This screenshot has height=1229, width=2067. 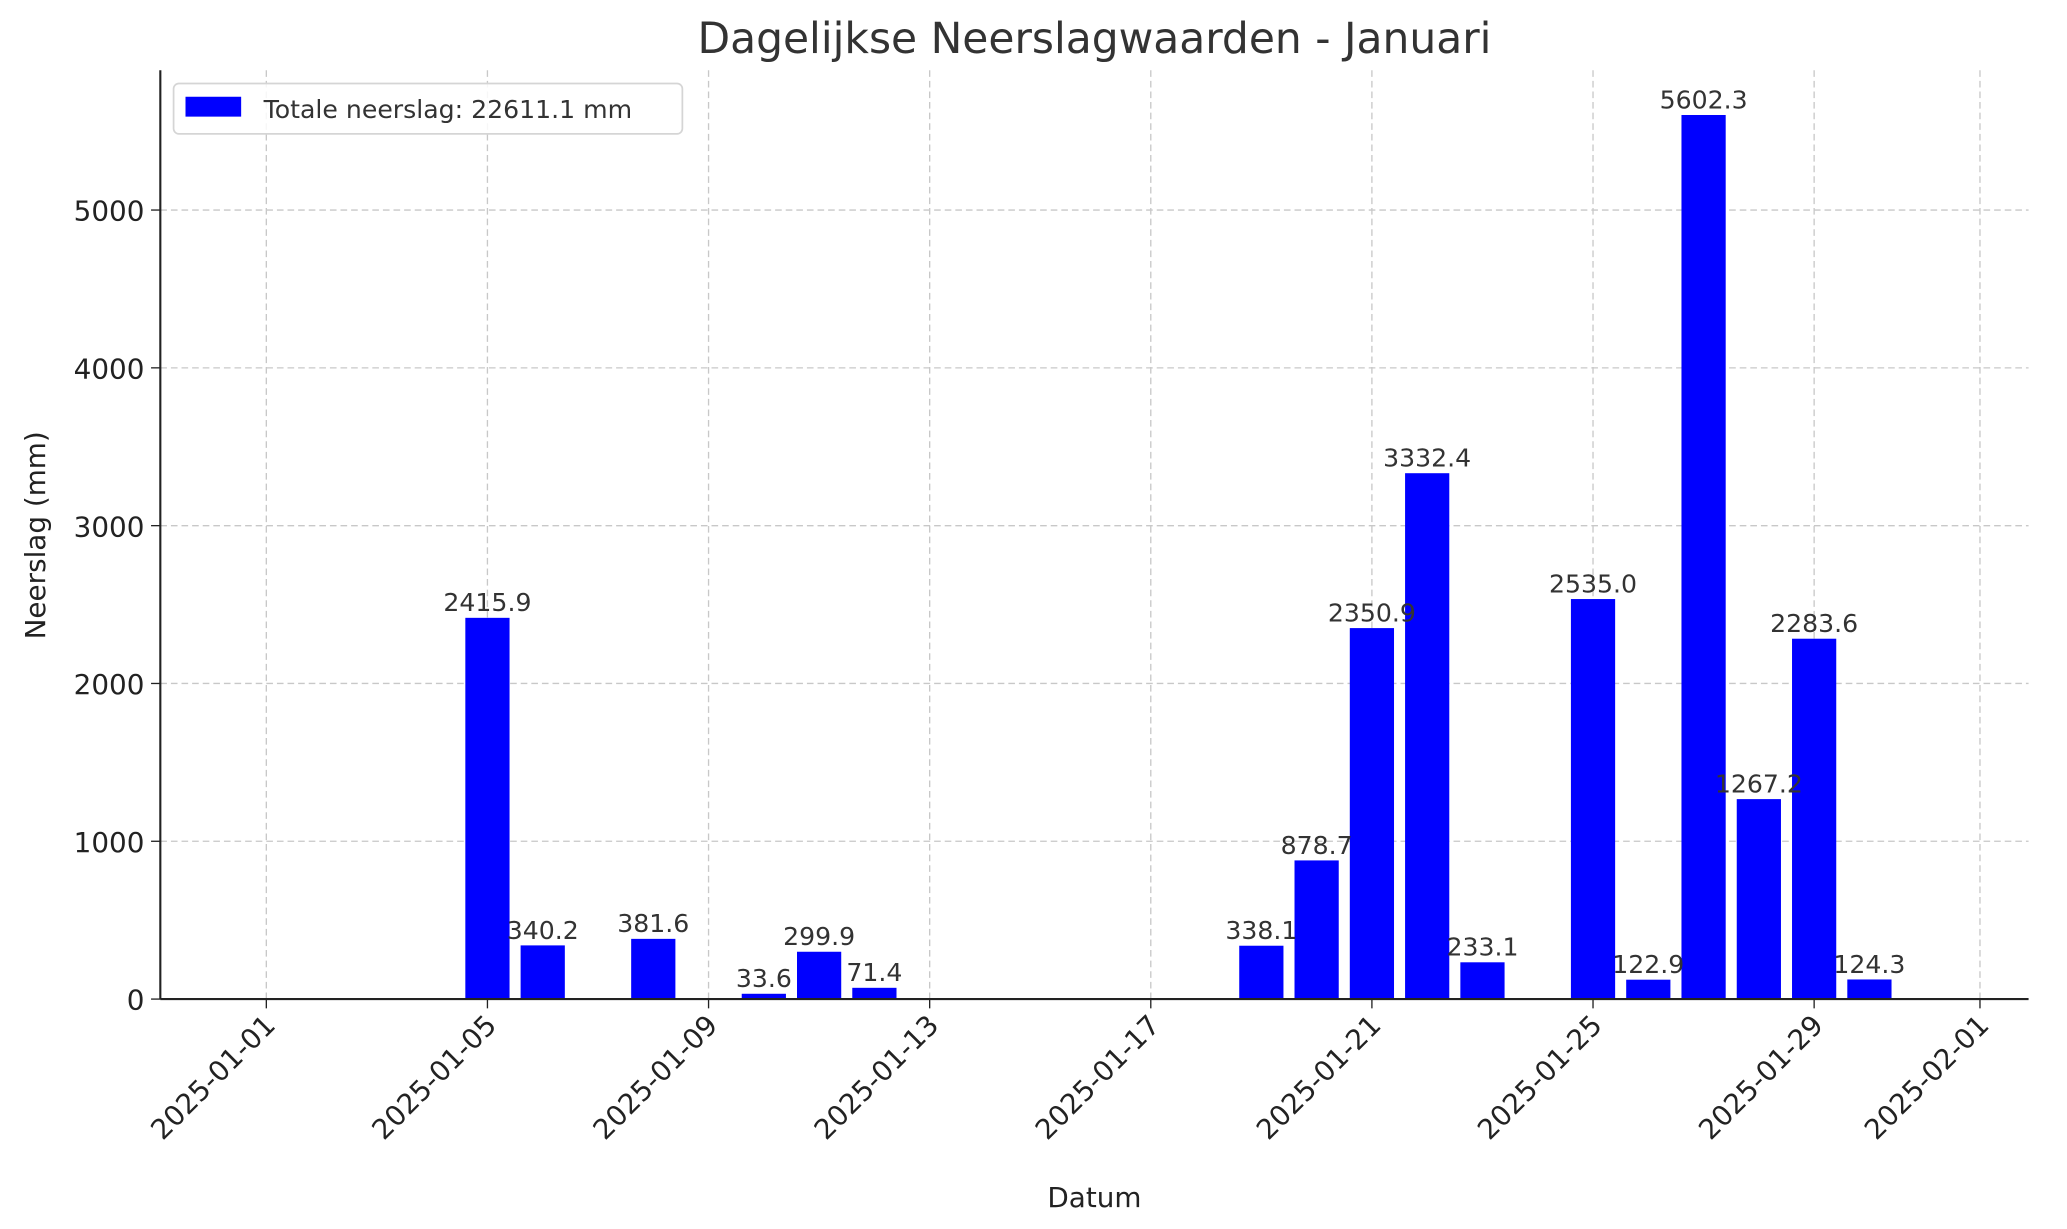 I want to click on chart-title: Dagelijkse Neerslagwaarden - Januari, so click(x=1094, y=38).